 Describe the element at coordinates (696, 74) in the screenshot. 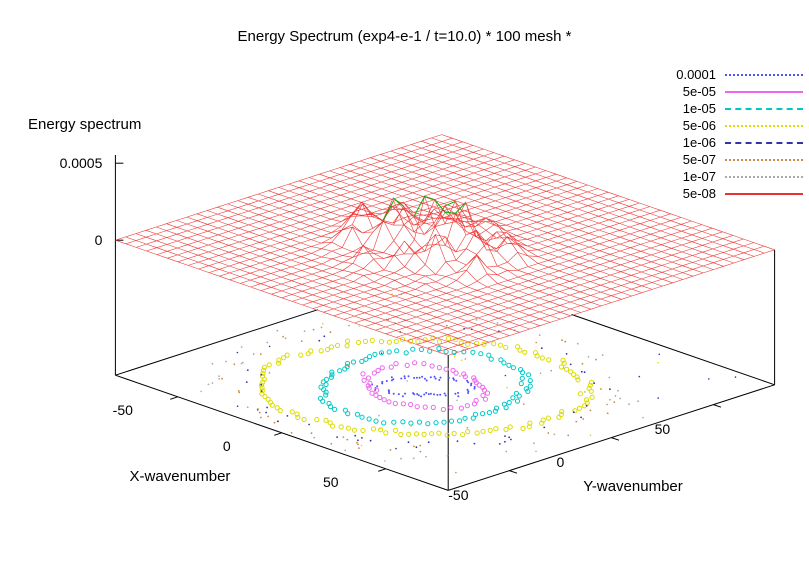

I see `legend-label: 0.0001` at that location.